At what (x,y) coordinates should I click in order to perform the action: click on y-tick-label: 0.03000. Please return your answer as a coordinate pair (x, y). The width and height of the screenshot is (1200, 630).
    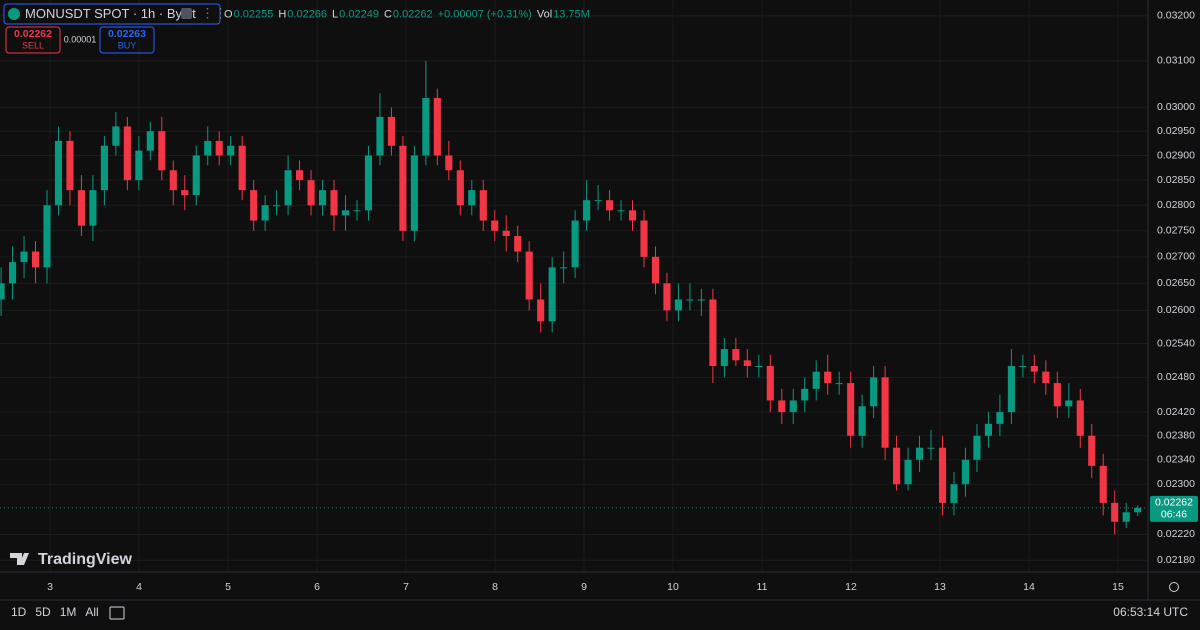
    Looking at the image, I should click on (1176, 107).